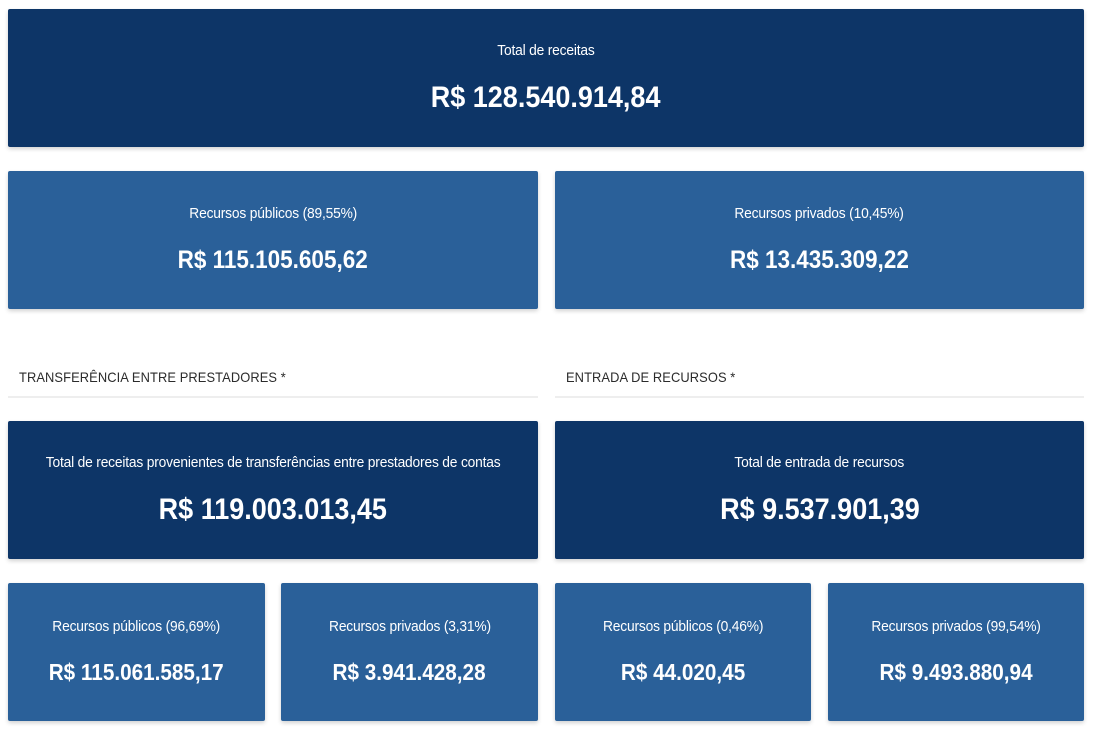 The image size is (1100, 733). I want to click on total-revenue-label: Total de receitas, so click(546, 50).